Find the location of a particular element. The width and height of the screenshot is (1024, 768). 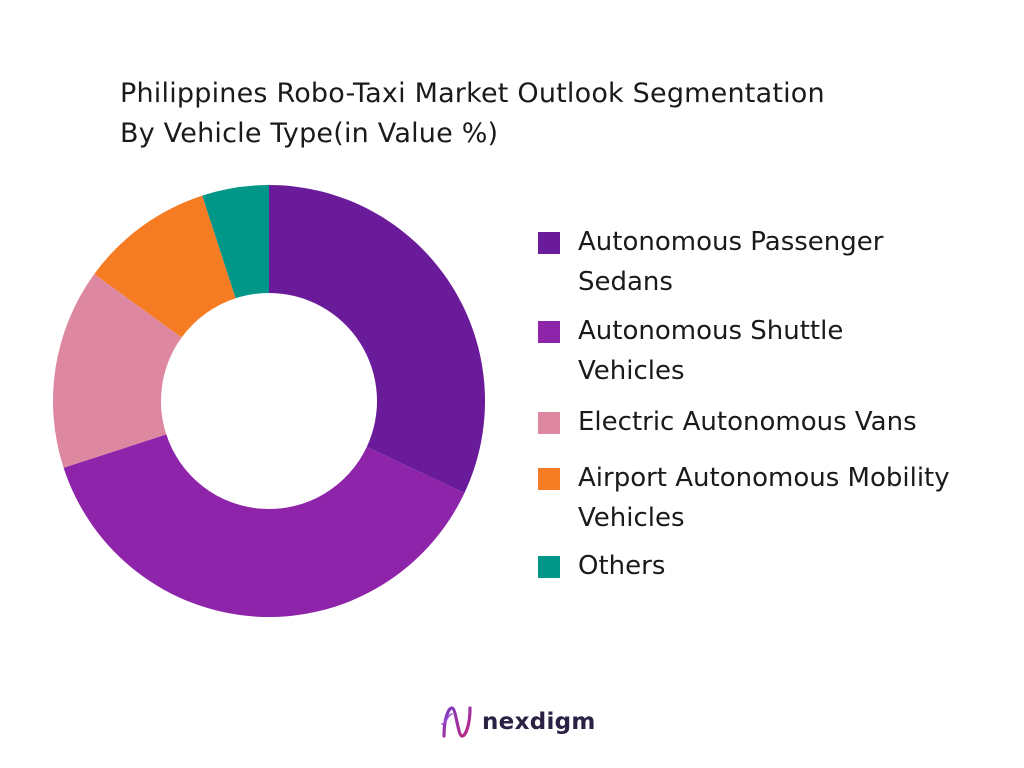

chart-title-line-2: By Vehicle Type(in Value %) is located at coordinates (309, 133).